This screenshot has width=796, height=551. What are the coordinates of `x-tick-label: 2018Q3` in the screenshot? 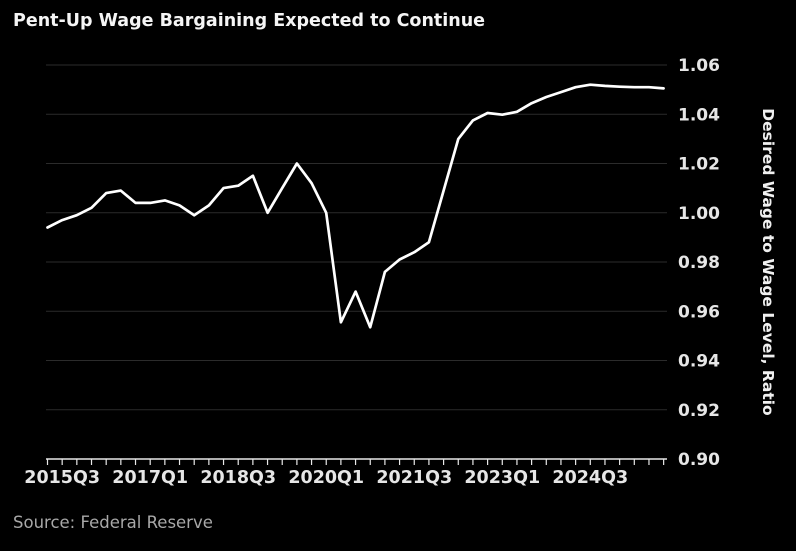 It's located at (238, 478).